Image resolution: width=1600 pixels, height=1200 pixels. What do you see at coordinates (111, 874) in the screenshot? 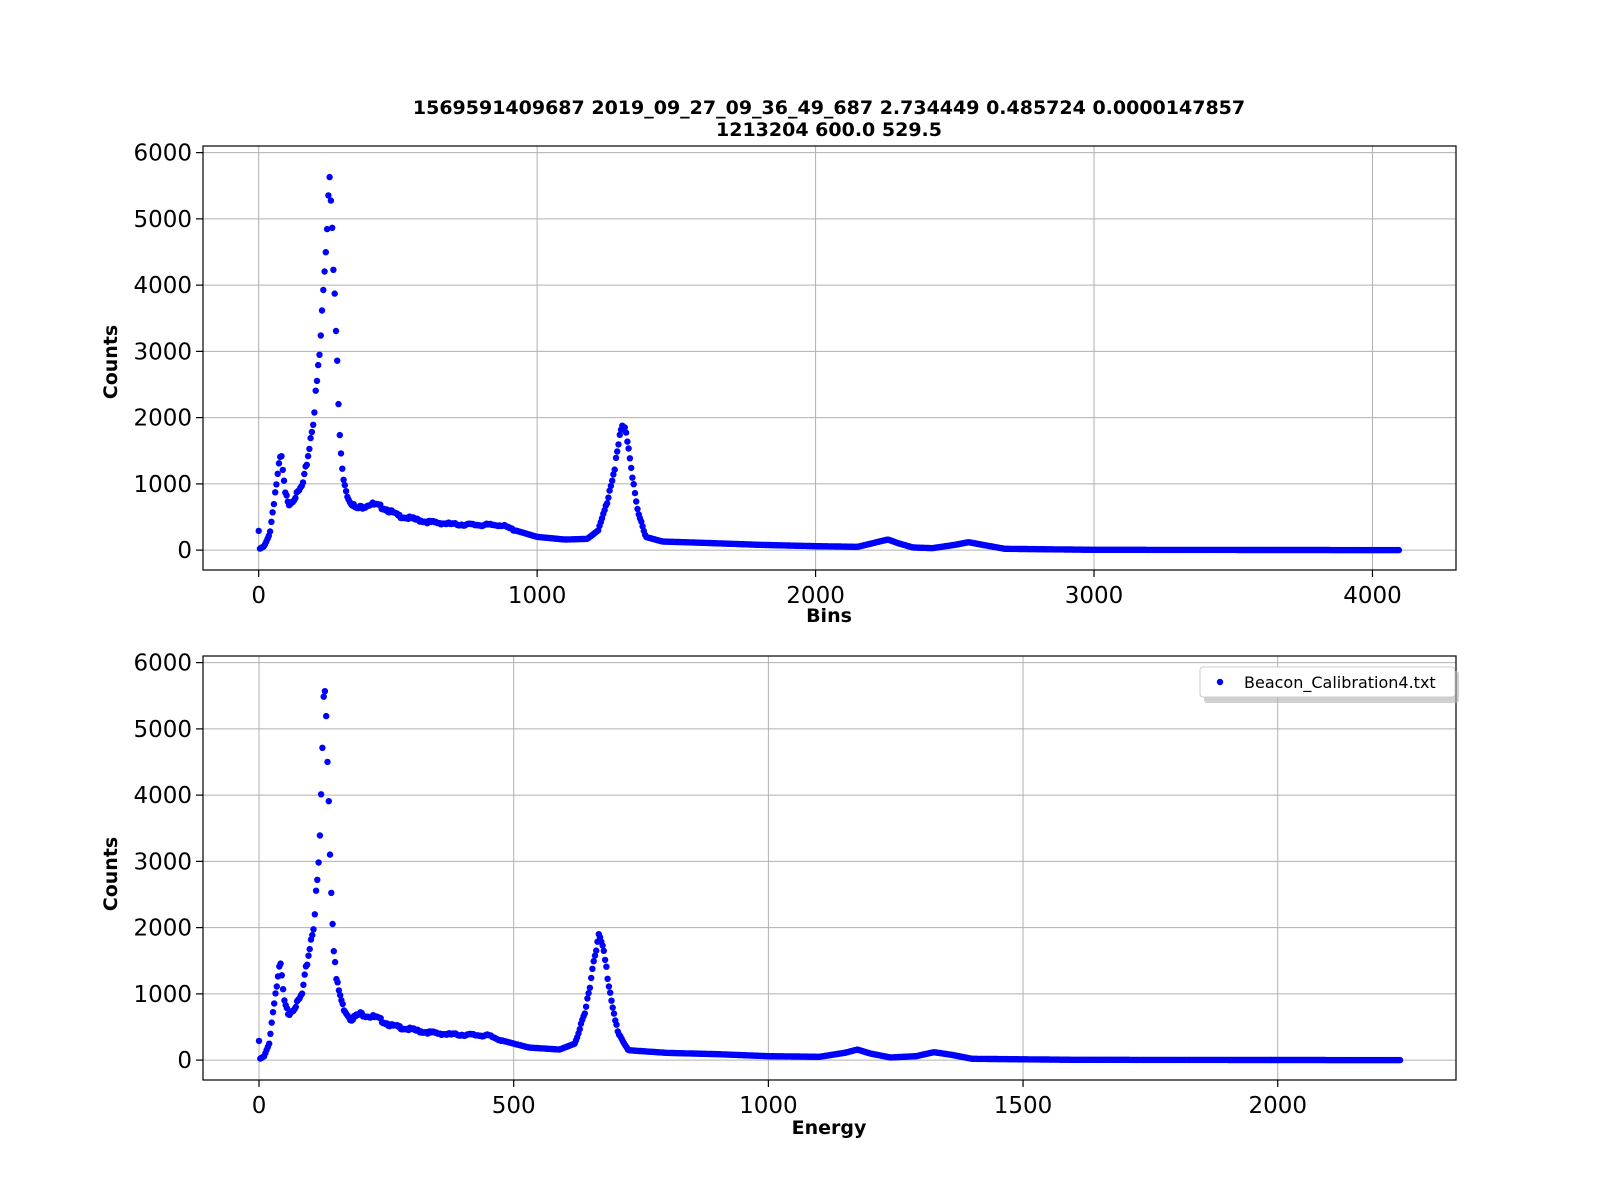
I see `bottom-plot-ylabel: Counts` at bounding box center [111, 874].